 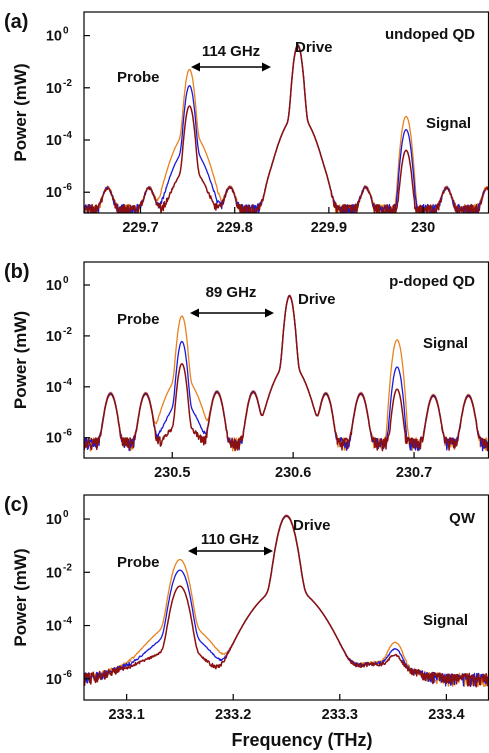 I want to click on x-tick-label: 229.7, so click(x=140, y=228).